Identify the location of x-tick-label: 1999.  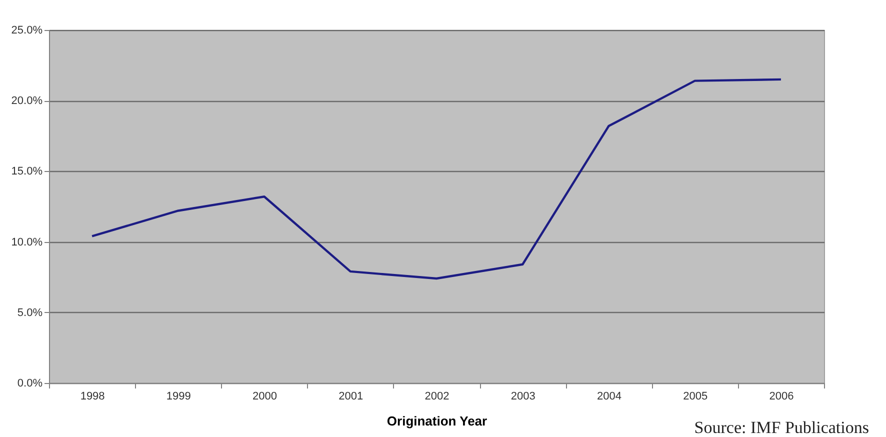
(178, 396).